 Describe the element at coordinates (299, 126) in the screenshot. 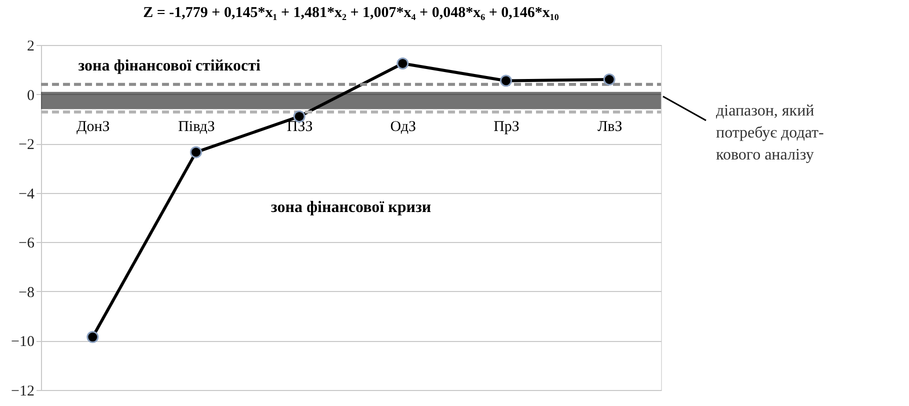

I see `x-tick-label: ПЗЗ` at that location.